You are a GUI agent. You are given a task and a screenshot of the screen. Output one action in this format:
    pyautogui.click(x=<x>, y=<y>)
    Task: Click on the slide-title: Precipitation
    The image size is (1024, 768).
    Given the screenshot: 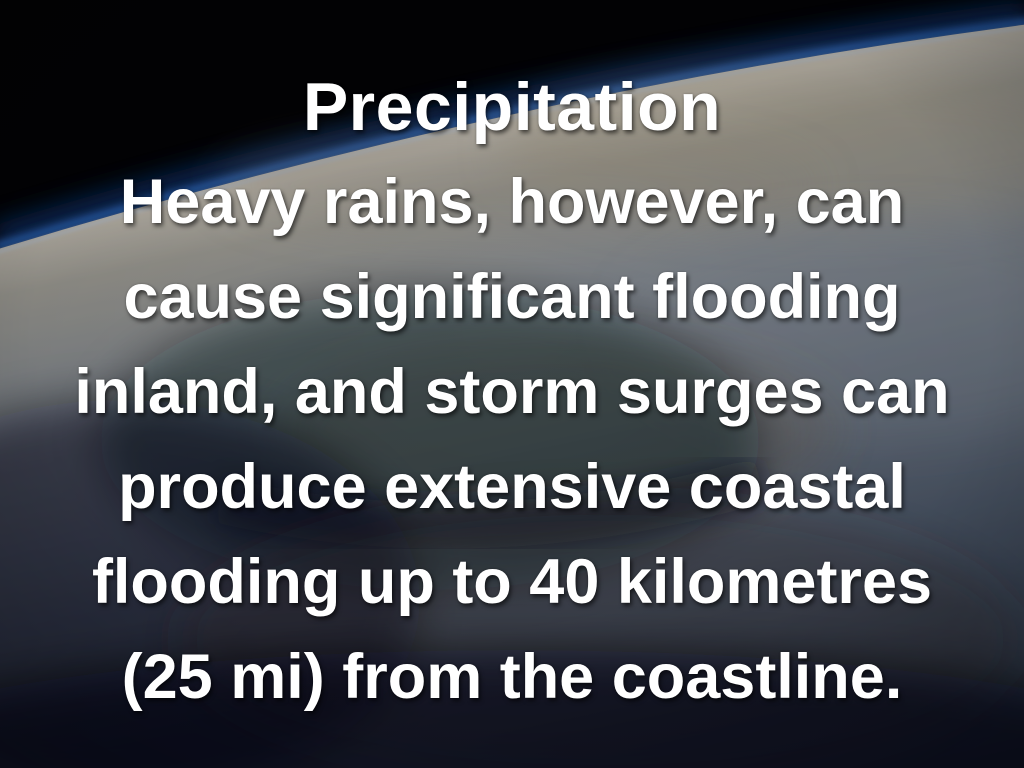 What is the action you would take?
    pyautogui.click(x=512, y=107)
    